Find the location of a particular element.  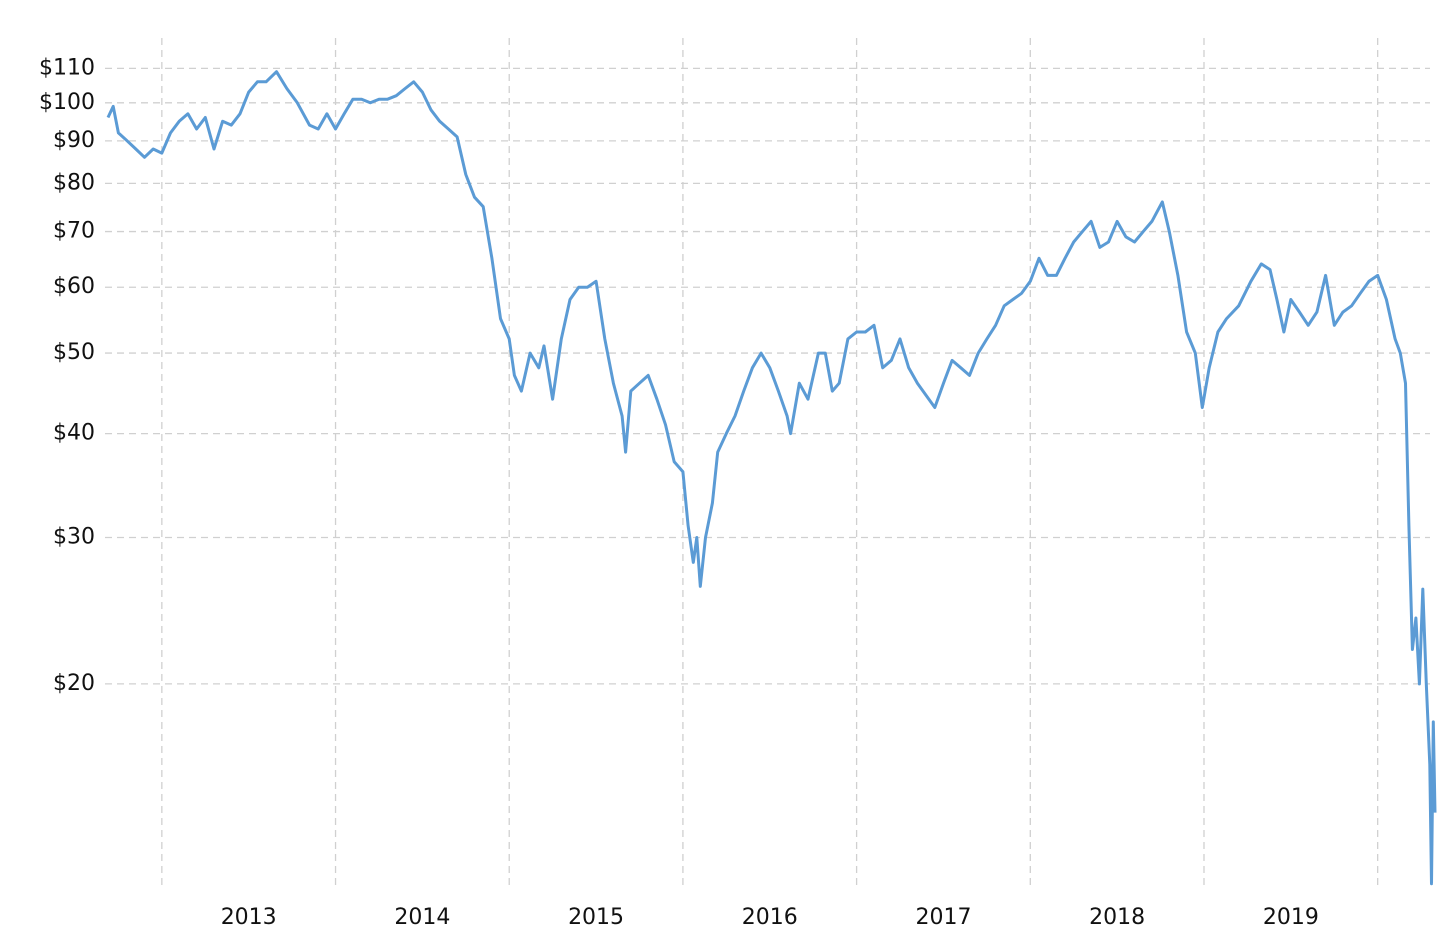

y-tick-label: $80 is located at coordinates (74, 182).